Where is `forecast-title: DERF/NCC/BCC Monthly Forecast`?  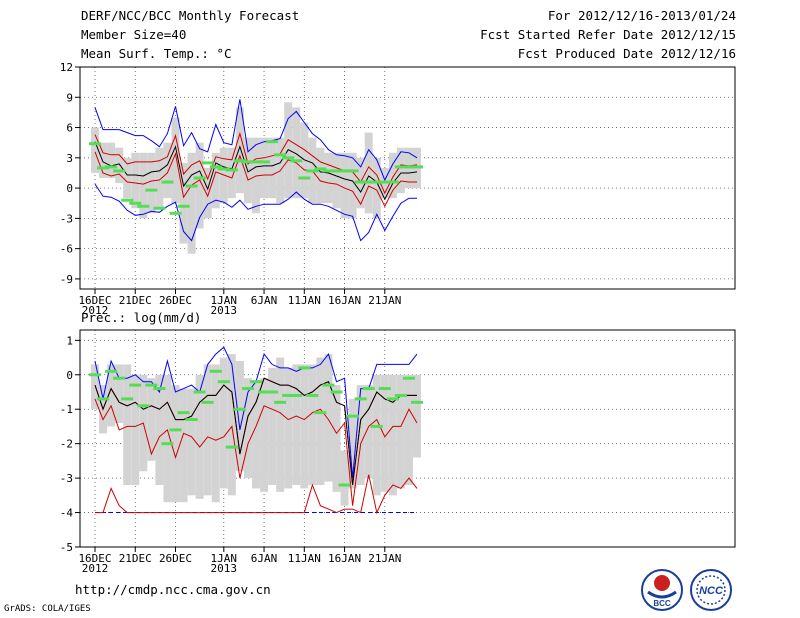
forecast-title: DERF/NCC/BCC Monthly Forecast is located at coordinates (190, 15).